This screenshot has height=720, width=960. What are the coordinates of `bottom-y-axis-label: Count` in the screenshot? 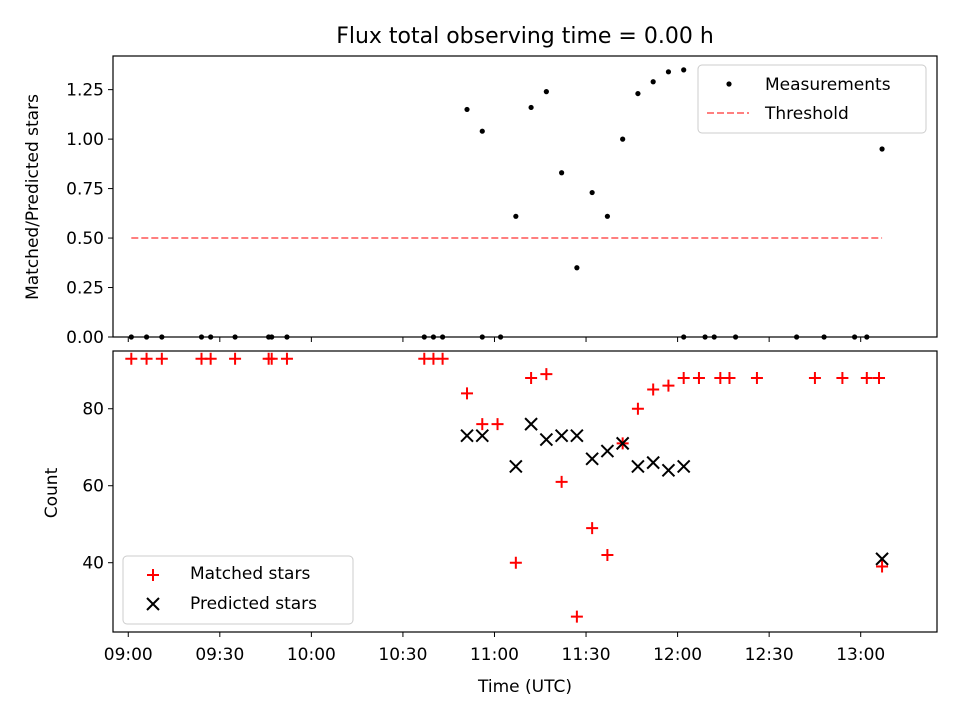 It's located at (52, 492).